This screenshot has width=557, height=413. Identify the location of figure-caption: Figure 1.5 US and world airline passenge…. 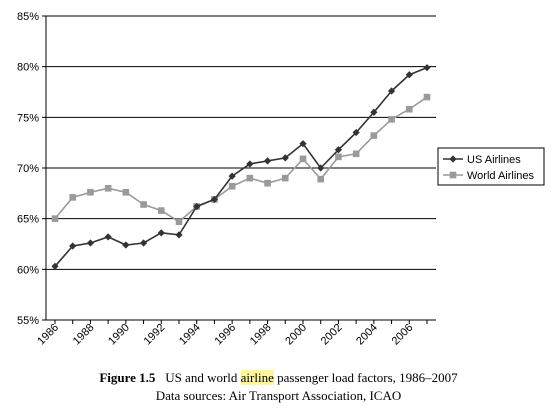
(278, 378).